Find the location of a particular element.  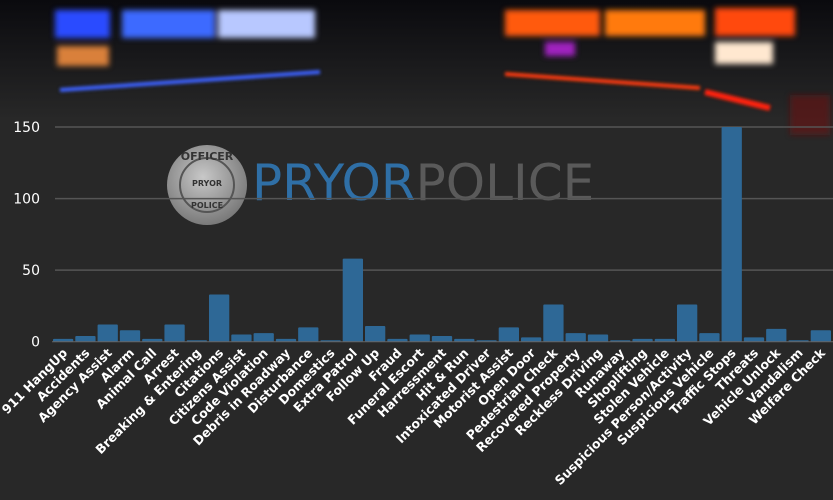

pryor-police-logo: OFFICER PRYOR POLICE PRYORPOLICE is located at coordinates (380, 185).